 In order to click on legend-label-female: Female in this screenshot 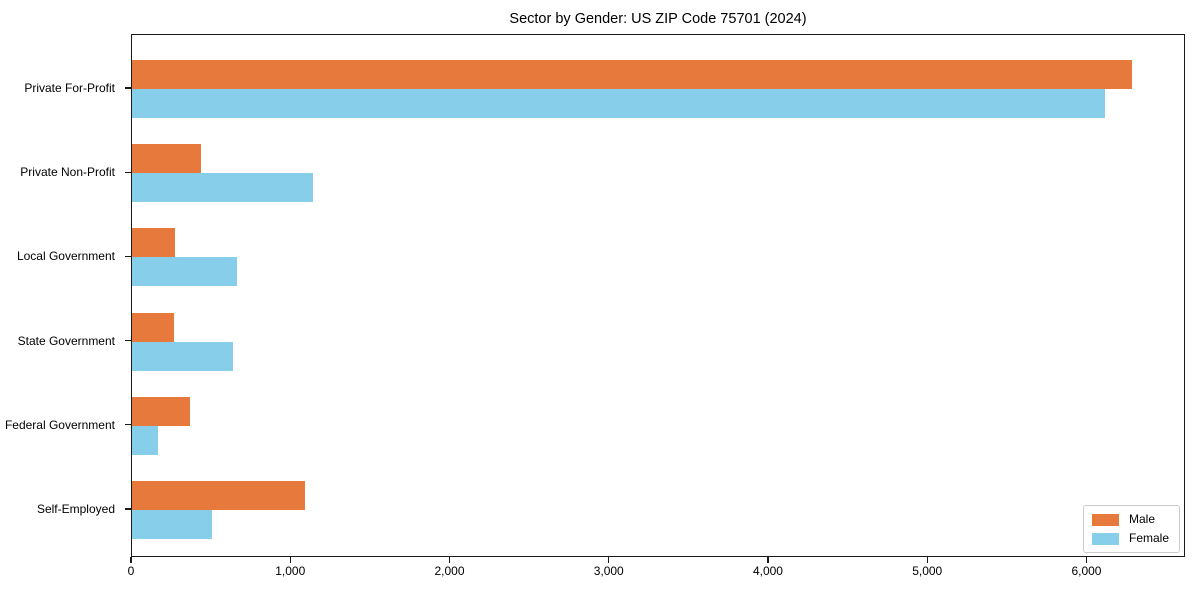, I will do `click(1148, 538)`.